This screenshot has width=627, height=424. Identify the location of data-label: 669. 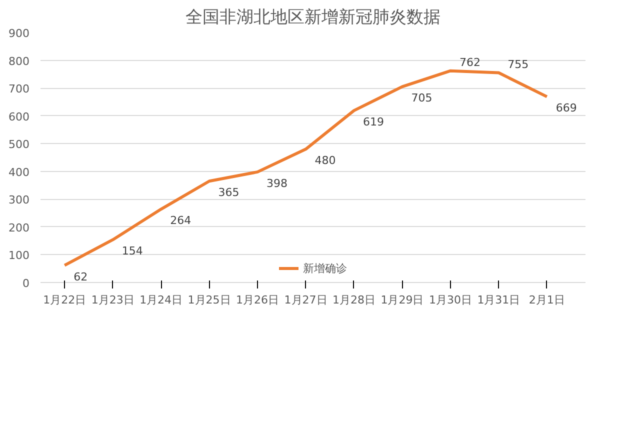
(566, 108).